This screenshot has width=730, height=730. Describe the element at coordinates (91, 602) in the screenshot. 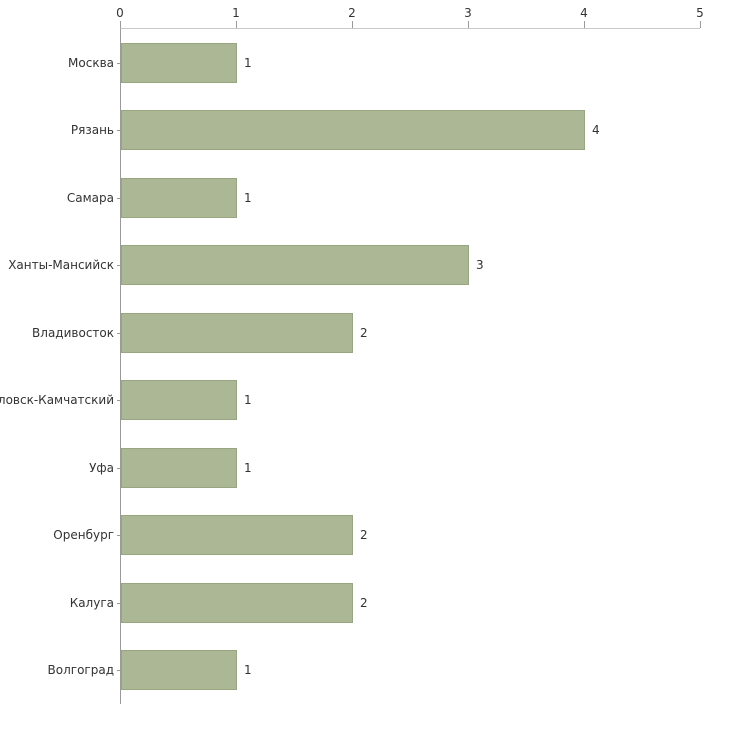

I see `category-label: Калуга` at that location.